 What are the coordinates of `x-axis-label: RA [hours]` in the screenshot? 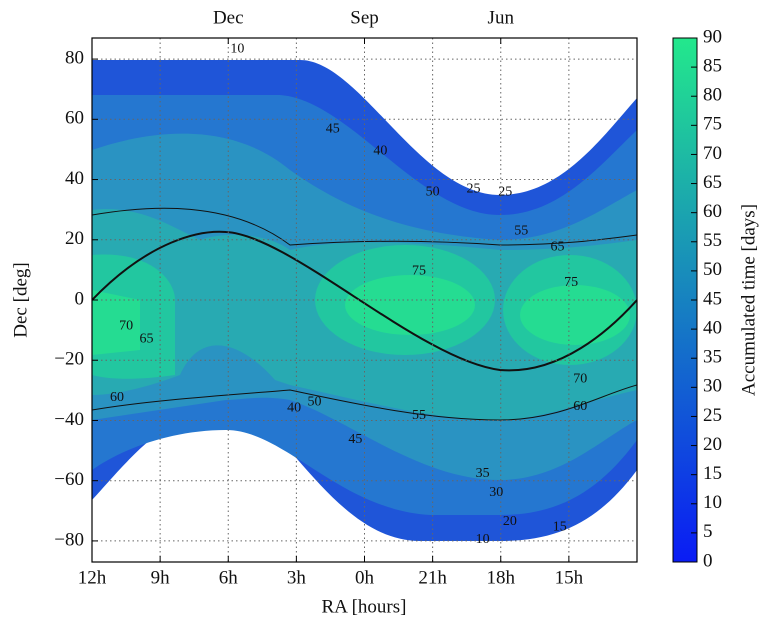 It's located at (364, 606).